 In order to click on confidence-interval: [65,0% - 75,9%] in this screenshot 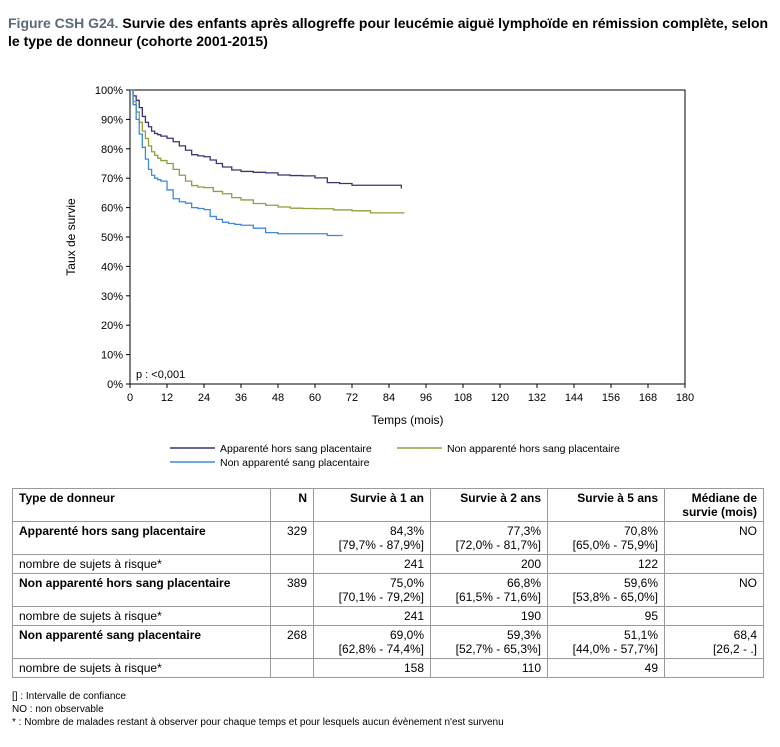, I will do `click(615, 545)`.